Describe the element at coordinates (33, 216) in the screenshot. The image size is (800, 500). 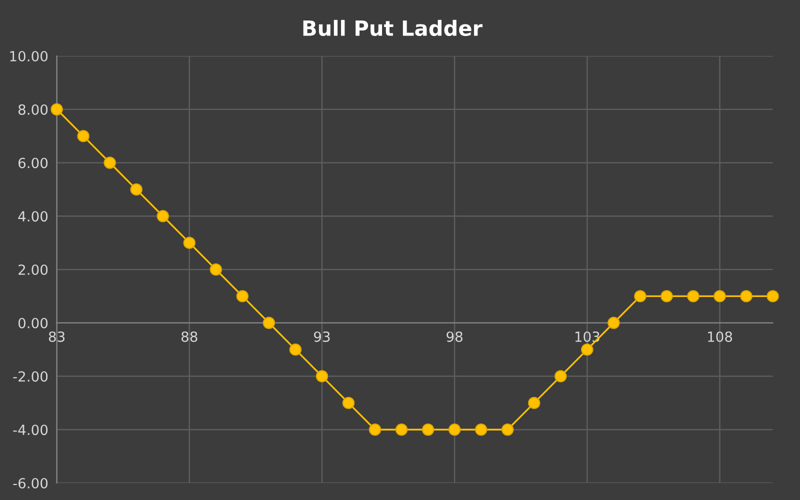
I see `y-tick-label: 4.00` at that location.